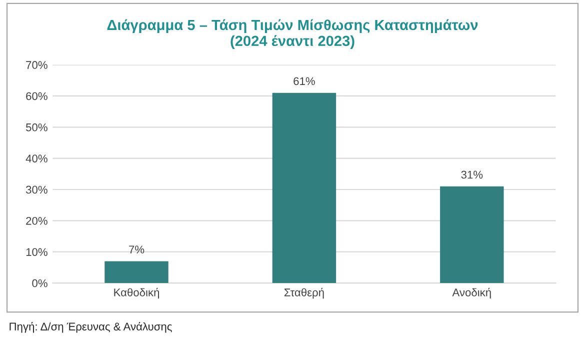 This screenshot has height=341, width=585. Describe the element at coordinates (37, 190) in the screenshot. I see `y-tick-label: 30%` at that location.